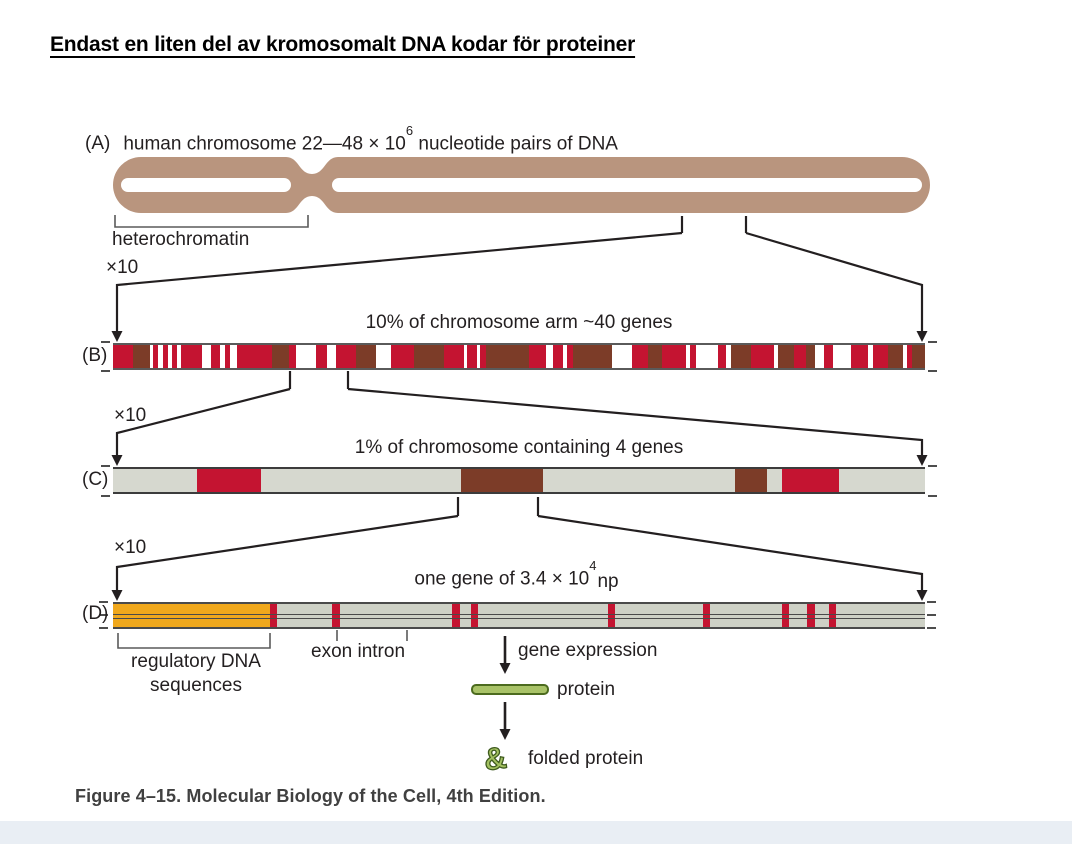 This screenshot has width=1072, height=844. I want to click on chromosome-shape, so click(521, 185).